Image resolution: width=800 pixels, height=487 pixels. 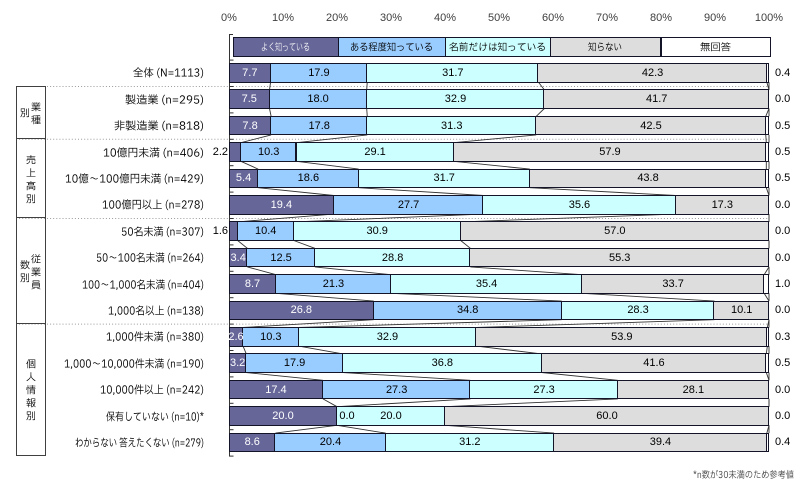 What do you see at coordinates (249, 99) in the screenshot?
I see `bar-value-label: 7.5` at bounding box center [249, 99].